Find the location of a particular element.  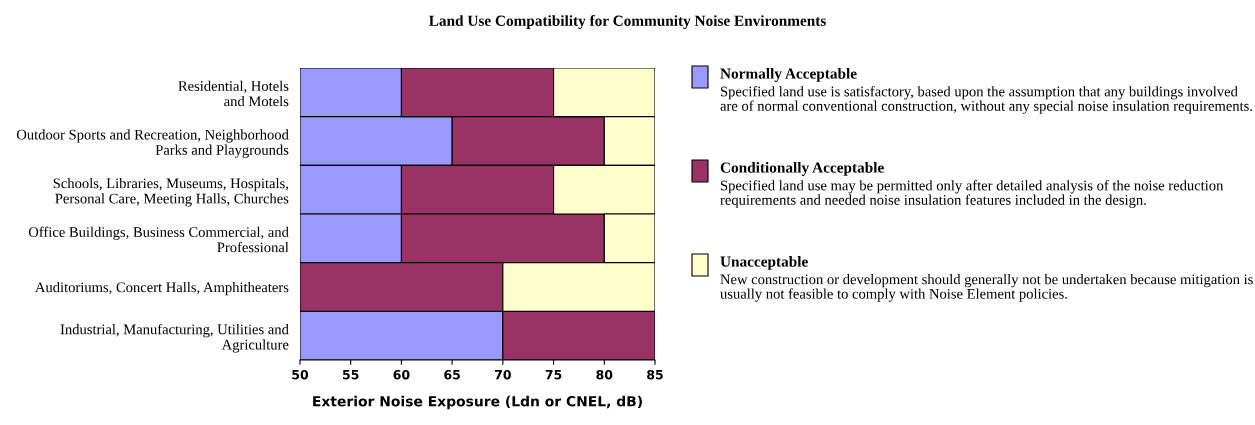

y-tick-label: Outdoor Sports and Recreation, Neighborhood Parks and Playgrounds is located at coordinates (152, 143).